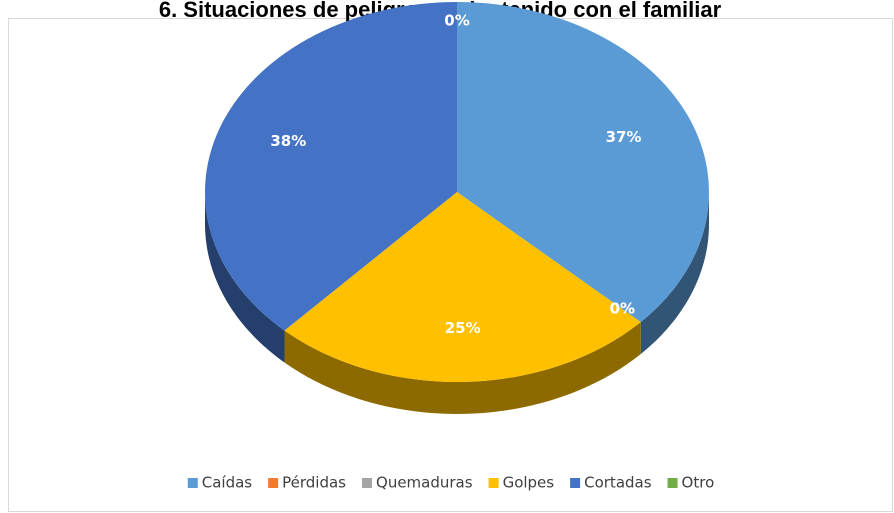 Image resolution: width=894 pixels, height=513 pixels. Describe the element at coordinates (314, 483) in the screenshot. I see `legend-label: Pérdidas` at that location.